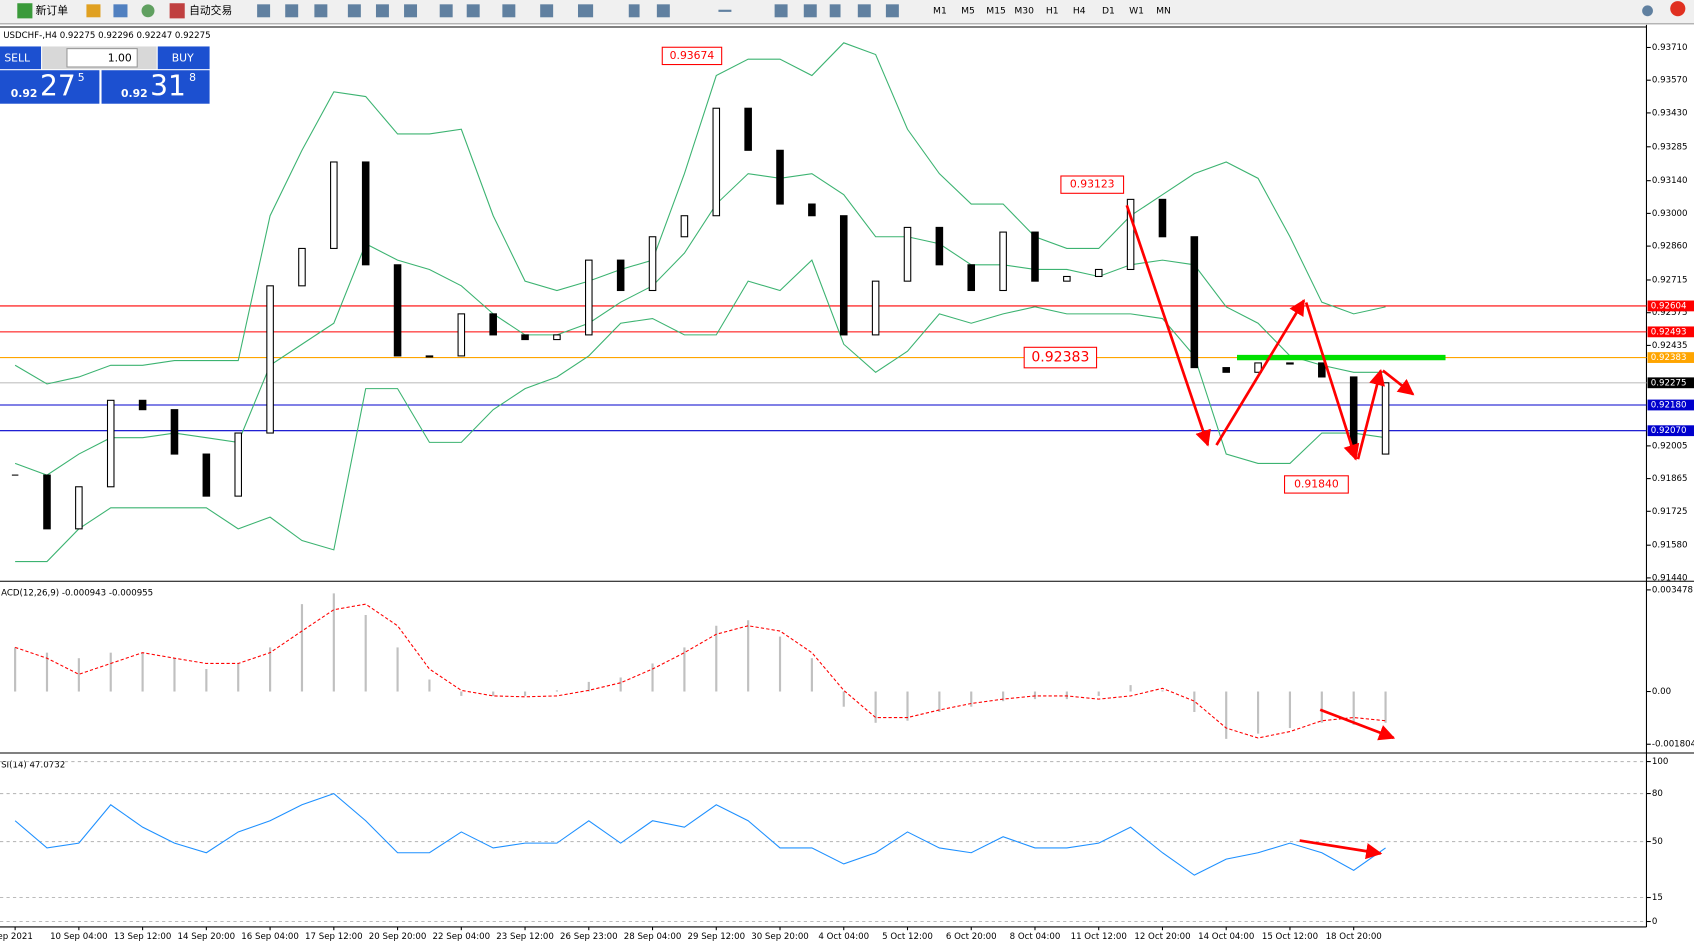  What do you see at coordinates (1162, 936) in the screenshot?
I see `x-tick-label: 12 Oct 20:00` at bounding box center [1162, 936].